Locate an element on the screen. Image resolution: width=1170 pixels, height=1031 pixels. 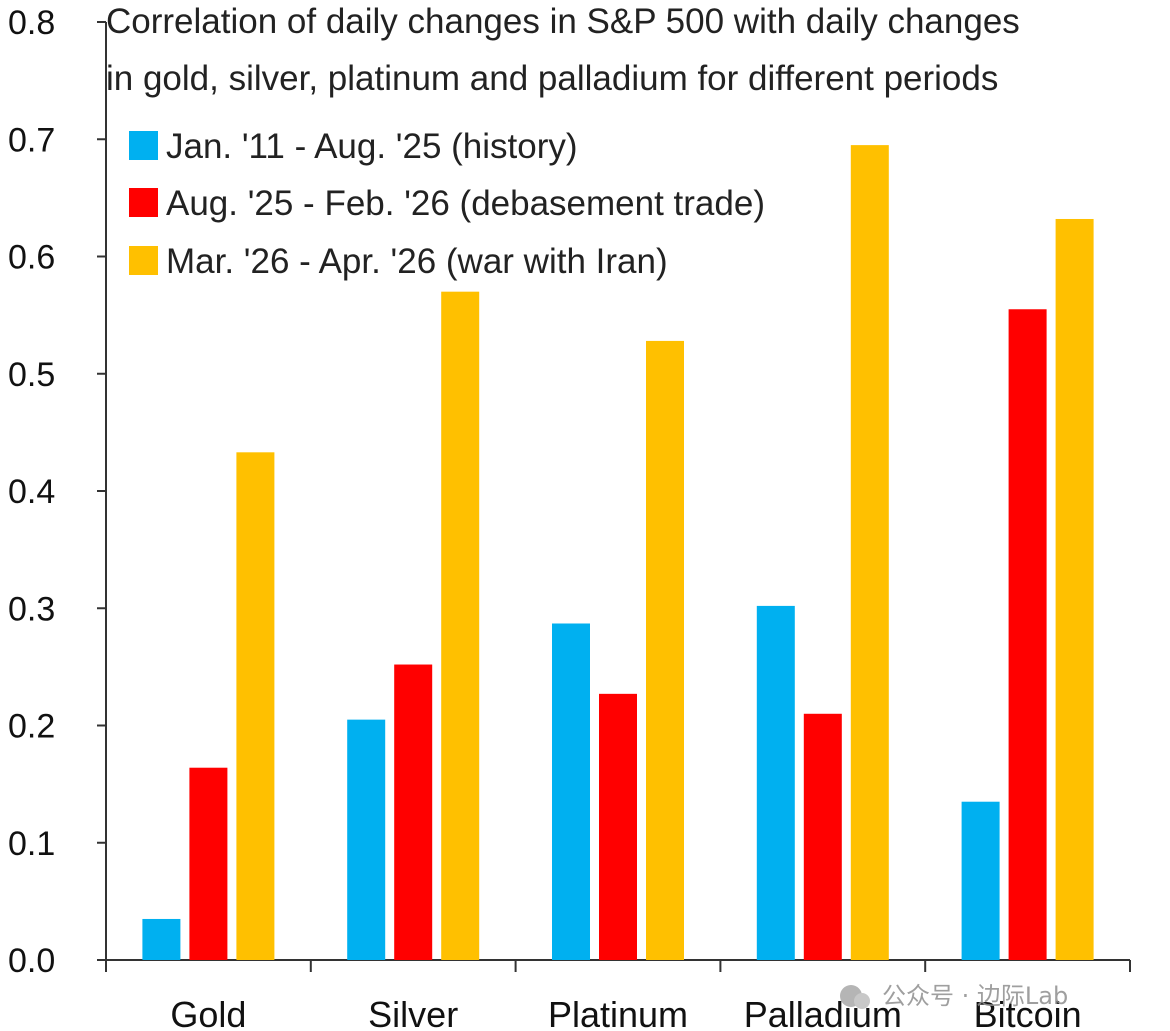
watermark: 公众号 · 边际Lab is located at coordinates (954, 996).